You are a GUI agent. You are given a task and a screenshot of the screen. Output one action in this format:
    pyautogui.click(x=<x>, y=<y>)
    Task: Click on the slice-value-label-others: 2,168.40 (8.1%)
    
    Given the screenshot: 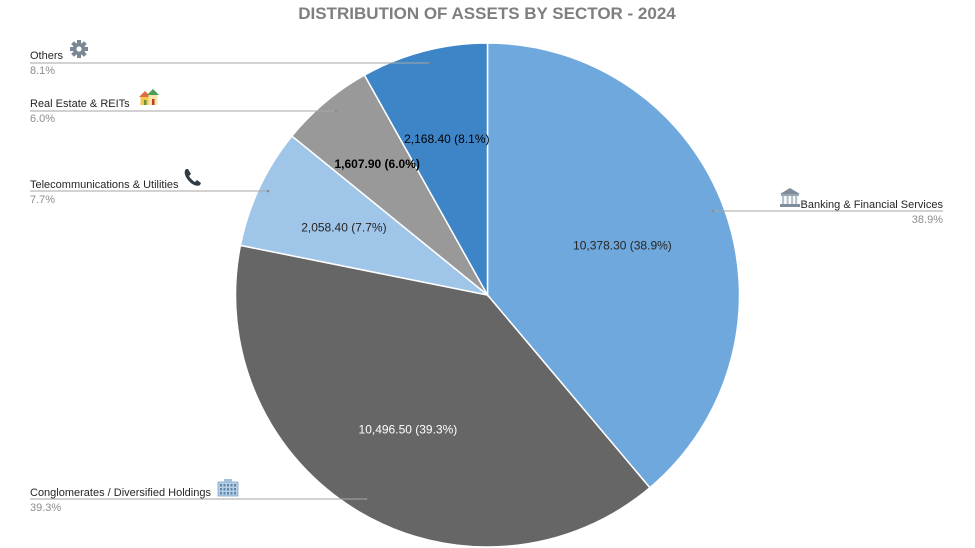 What is the action you would take?
    pyautogui.click(x=446, y=139)
    